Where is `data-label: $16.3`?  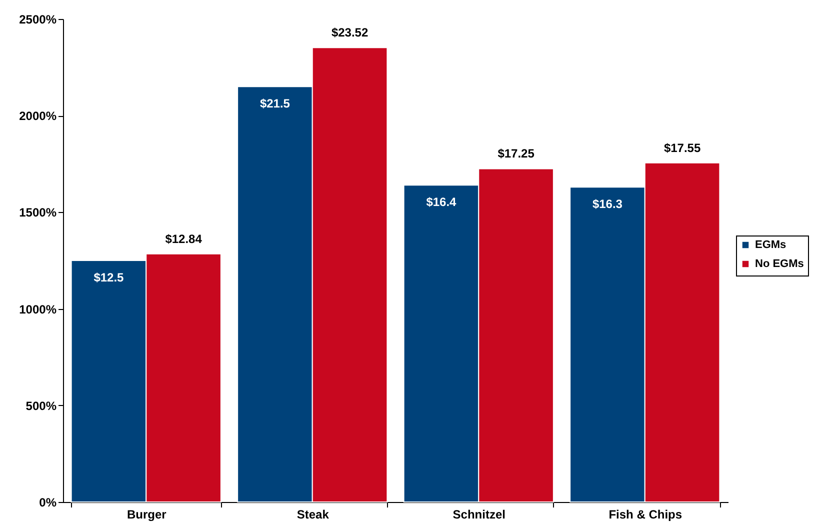
data-label: $16.3 is located at coordinates (607, 204).